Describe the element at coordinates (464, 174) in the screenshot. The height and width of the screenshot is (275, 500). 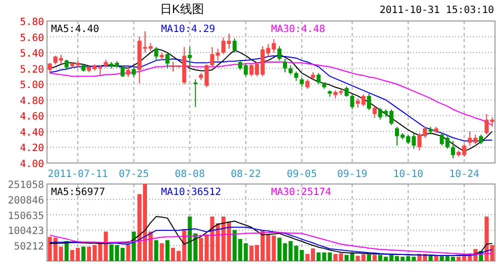
I see `x-tick-label: 10-24` at that location.